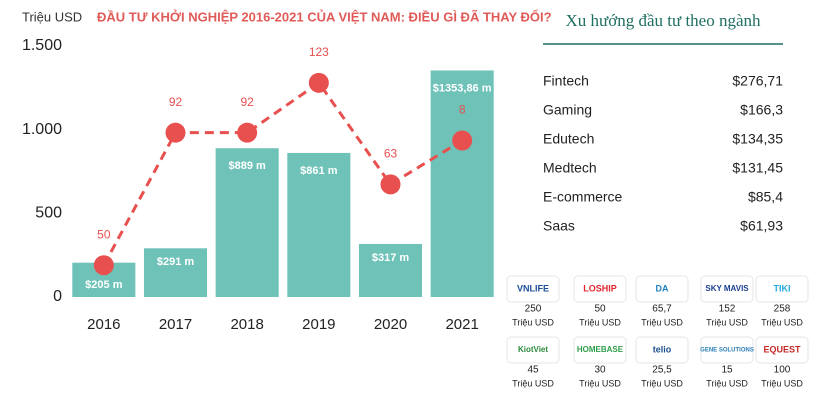  I want to click on company-value: 152, so click(727, 309).